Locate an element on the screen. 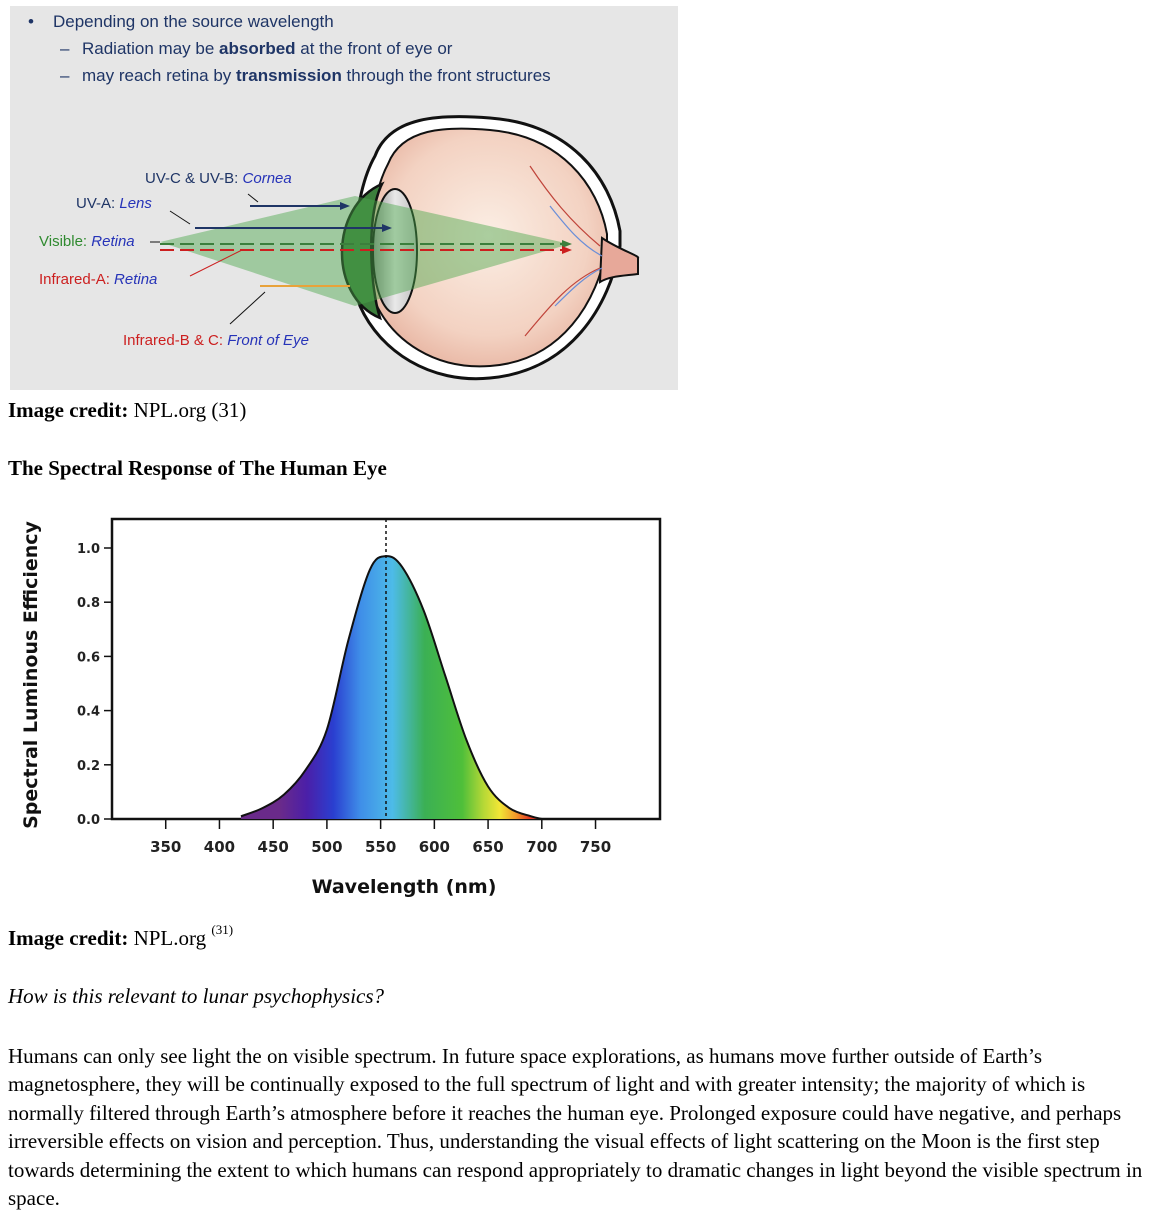 Image resolution: width=1170 pixels, height=1218 pixels. luminous-efficiency-curve is located at coordinates (391, 687).